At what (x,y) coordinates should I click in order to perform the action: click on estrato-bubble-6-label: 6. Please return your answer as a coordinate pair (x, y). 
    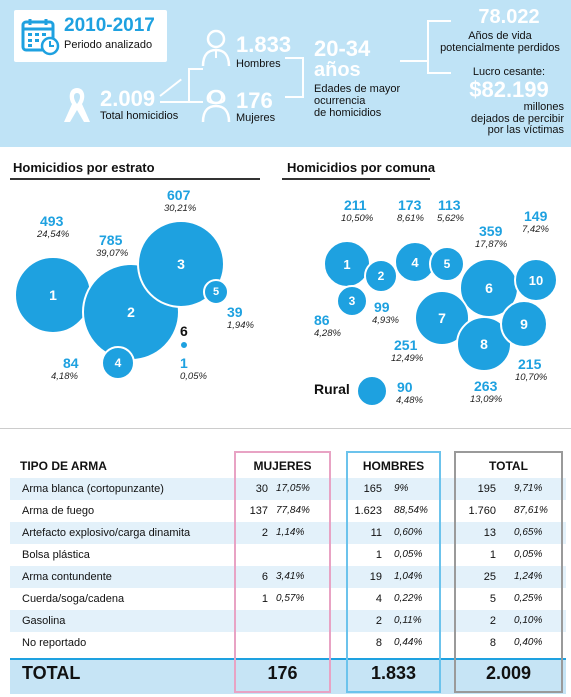
    Looking at the image, I should click on (184, 331).